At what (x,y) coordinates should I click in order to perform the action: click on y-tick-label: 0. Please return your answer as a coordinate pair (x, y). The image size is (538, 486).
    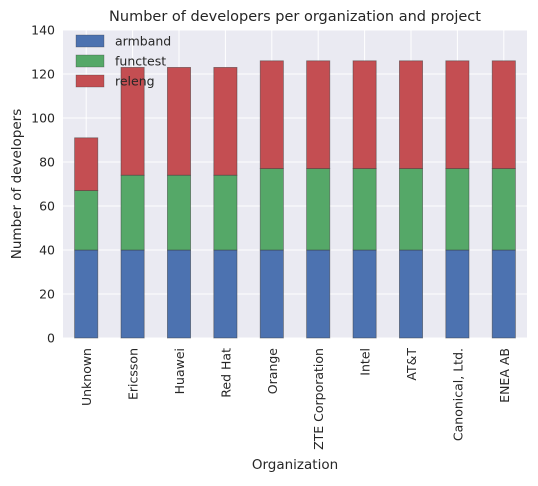
    Looking at the image, I should click on (51, 338).